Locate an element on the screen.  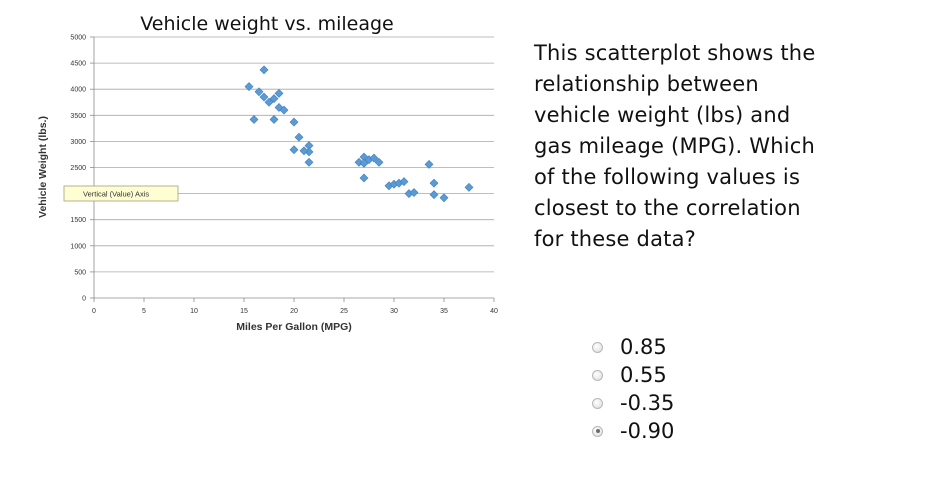
y-tick-label: 500 is located at coordinates (80, 272).